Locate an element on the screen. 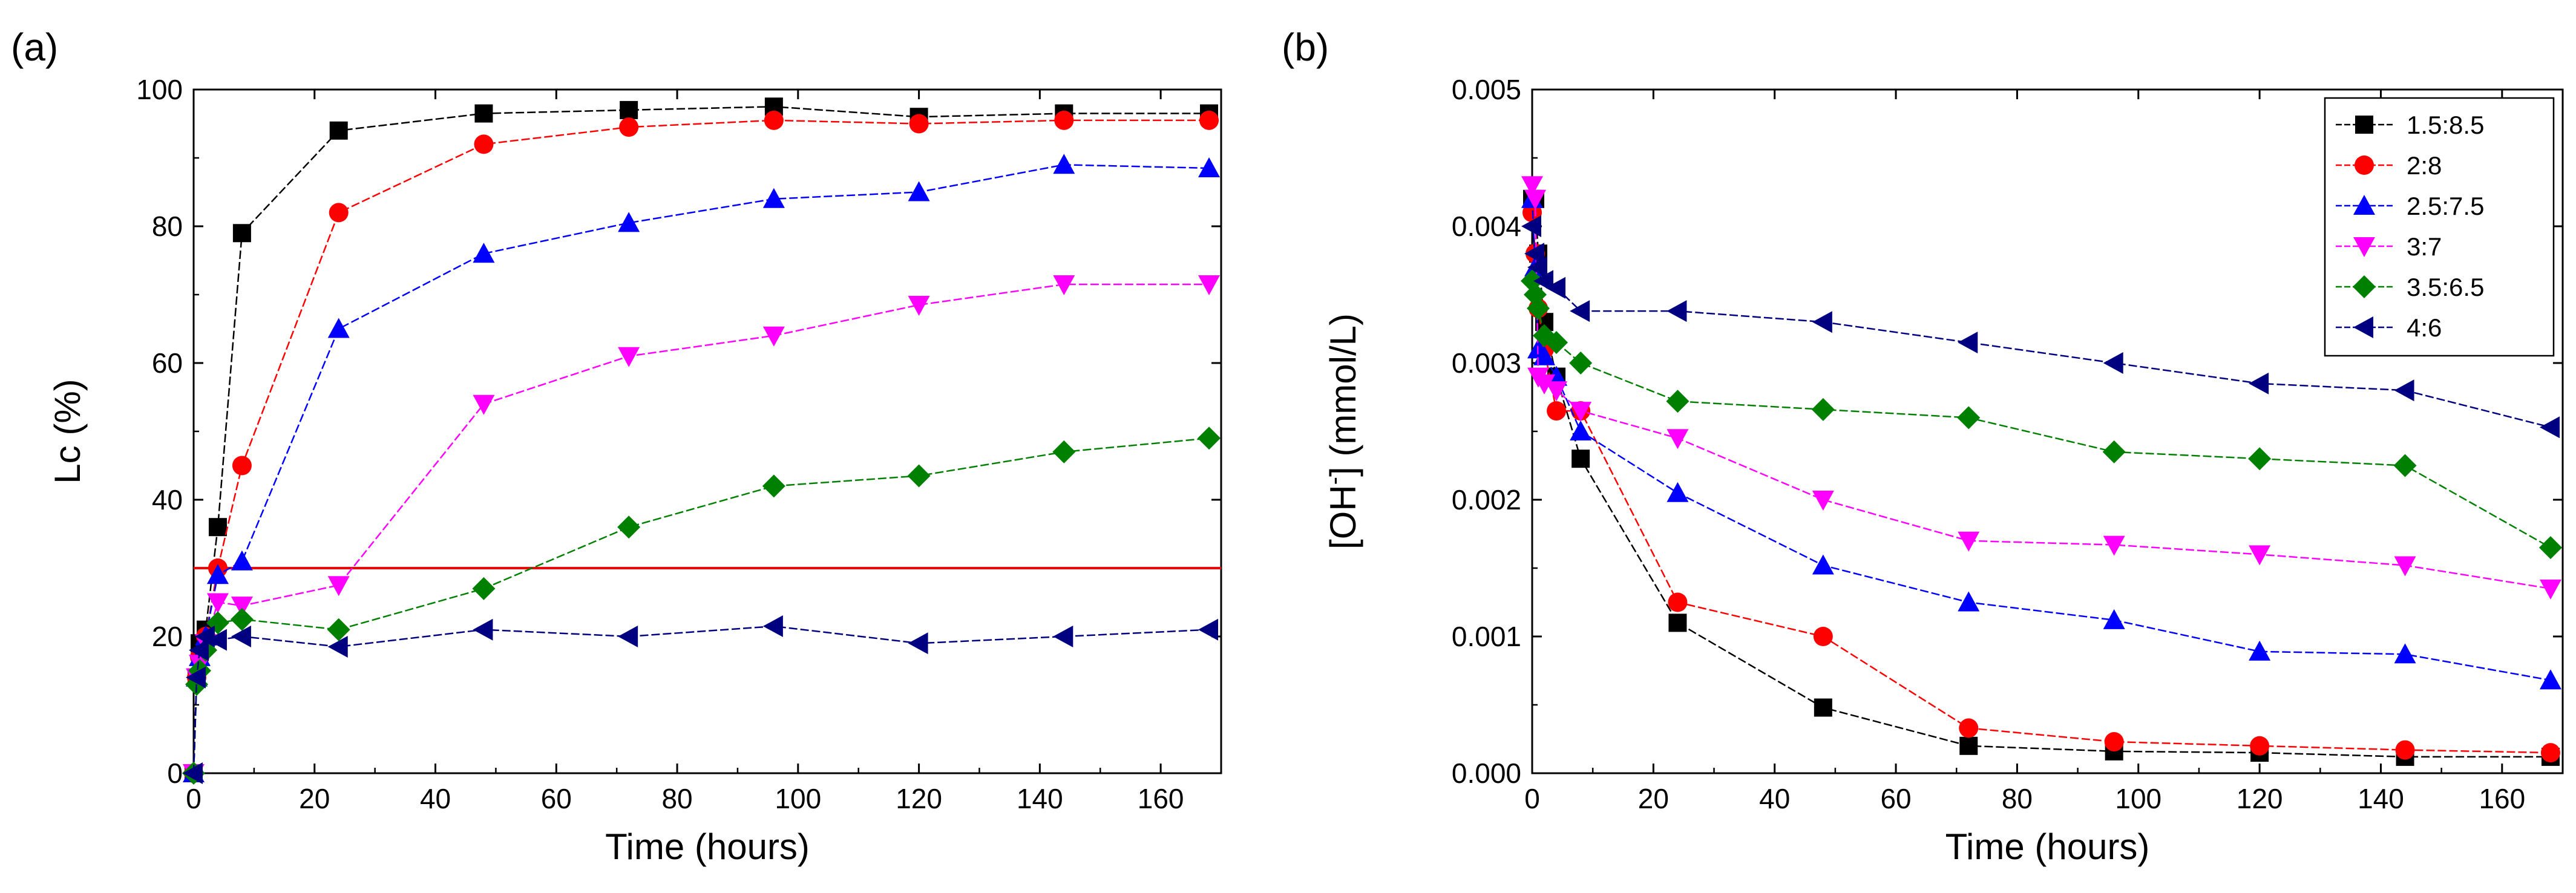 The width and height of the screenshot is (2576, 893). legend: 1.5:8.5 2:8 2.5:7.5 3:7 3.5:6.5 4:6 is located at coordinates (2439, 227).